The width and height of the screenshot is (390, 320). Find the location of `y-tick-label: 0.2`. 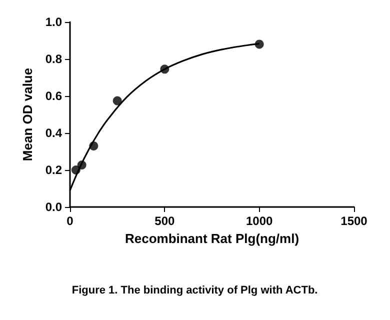

y-tick-label: 0.2 is located at coordinates (53, 170).